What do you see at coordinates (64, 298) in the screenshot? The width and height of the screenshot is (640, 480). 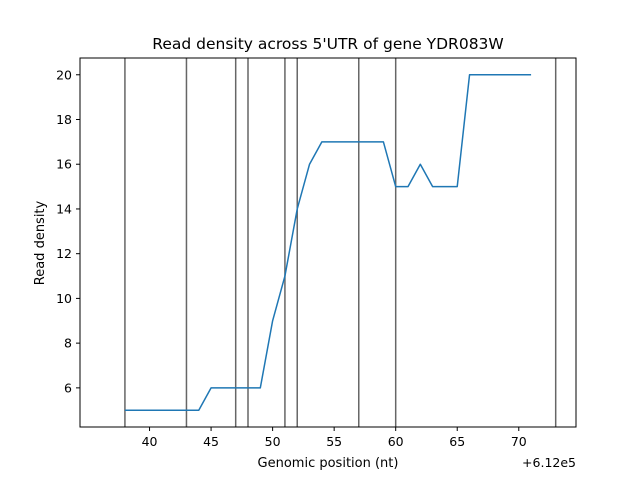 I see `y-tick-label-10: 10` at bounding box center [64, 298].